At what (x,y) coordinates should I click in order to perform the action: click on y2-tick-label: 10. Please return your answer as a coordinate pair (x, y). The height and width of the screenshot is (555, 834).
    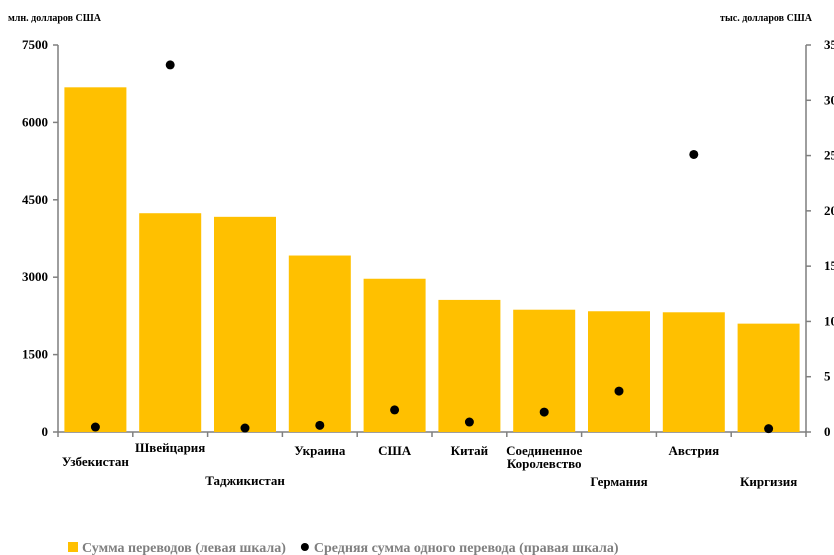
    Looking at the image, I should click on (829, 320).